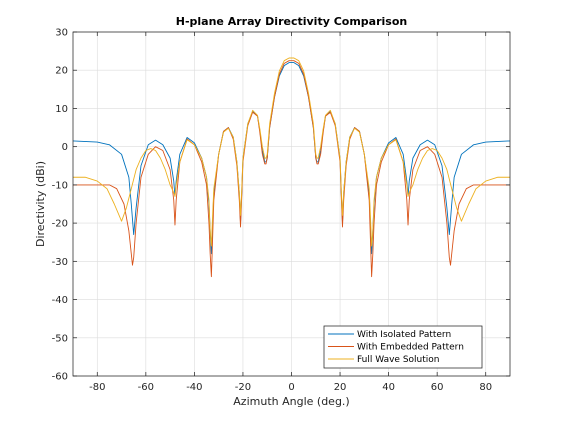 This screenshot has height=423, width=564. What do you see at coordinates (65, 147) in the screenshot?
I see `y-tick-label: 0` at bounding box center [65, 147].